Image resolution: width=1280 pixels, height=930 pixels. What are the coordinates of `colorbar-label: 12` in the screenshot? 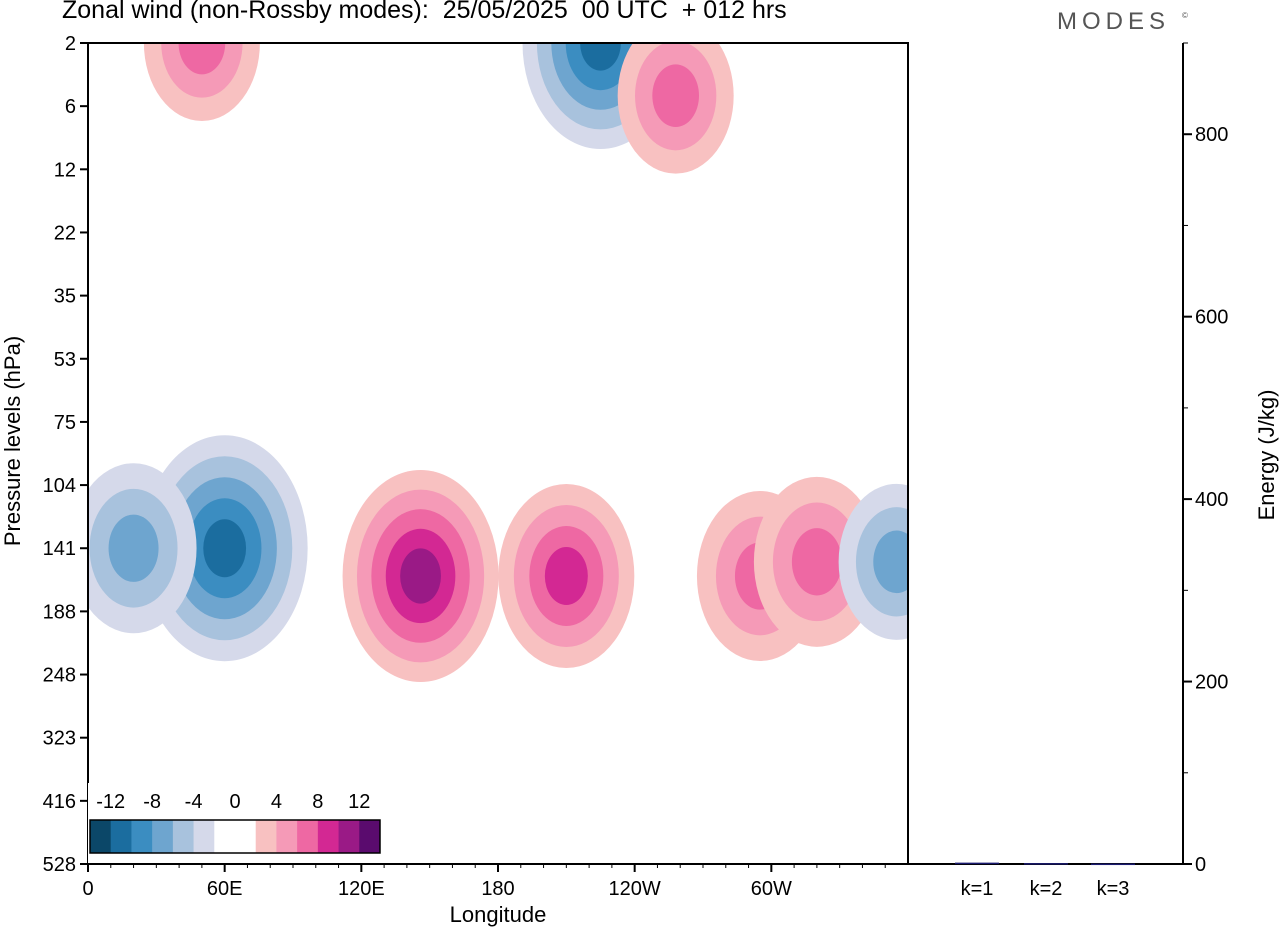 It's located at (359, 802).